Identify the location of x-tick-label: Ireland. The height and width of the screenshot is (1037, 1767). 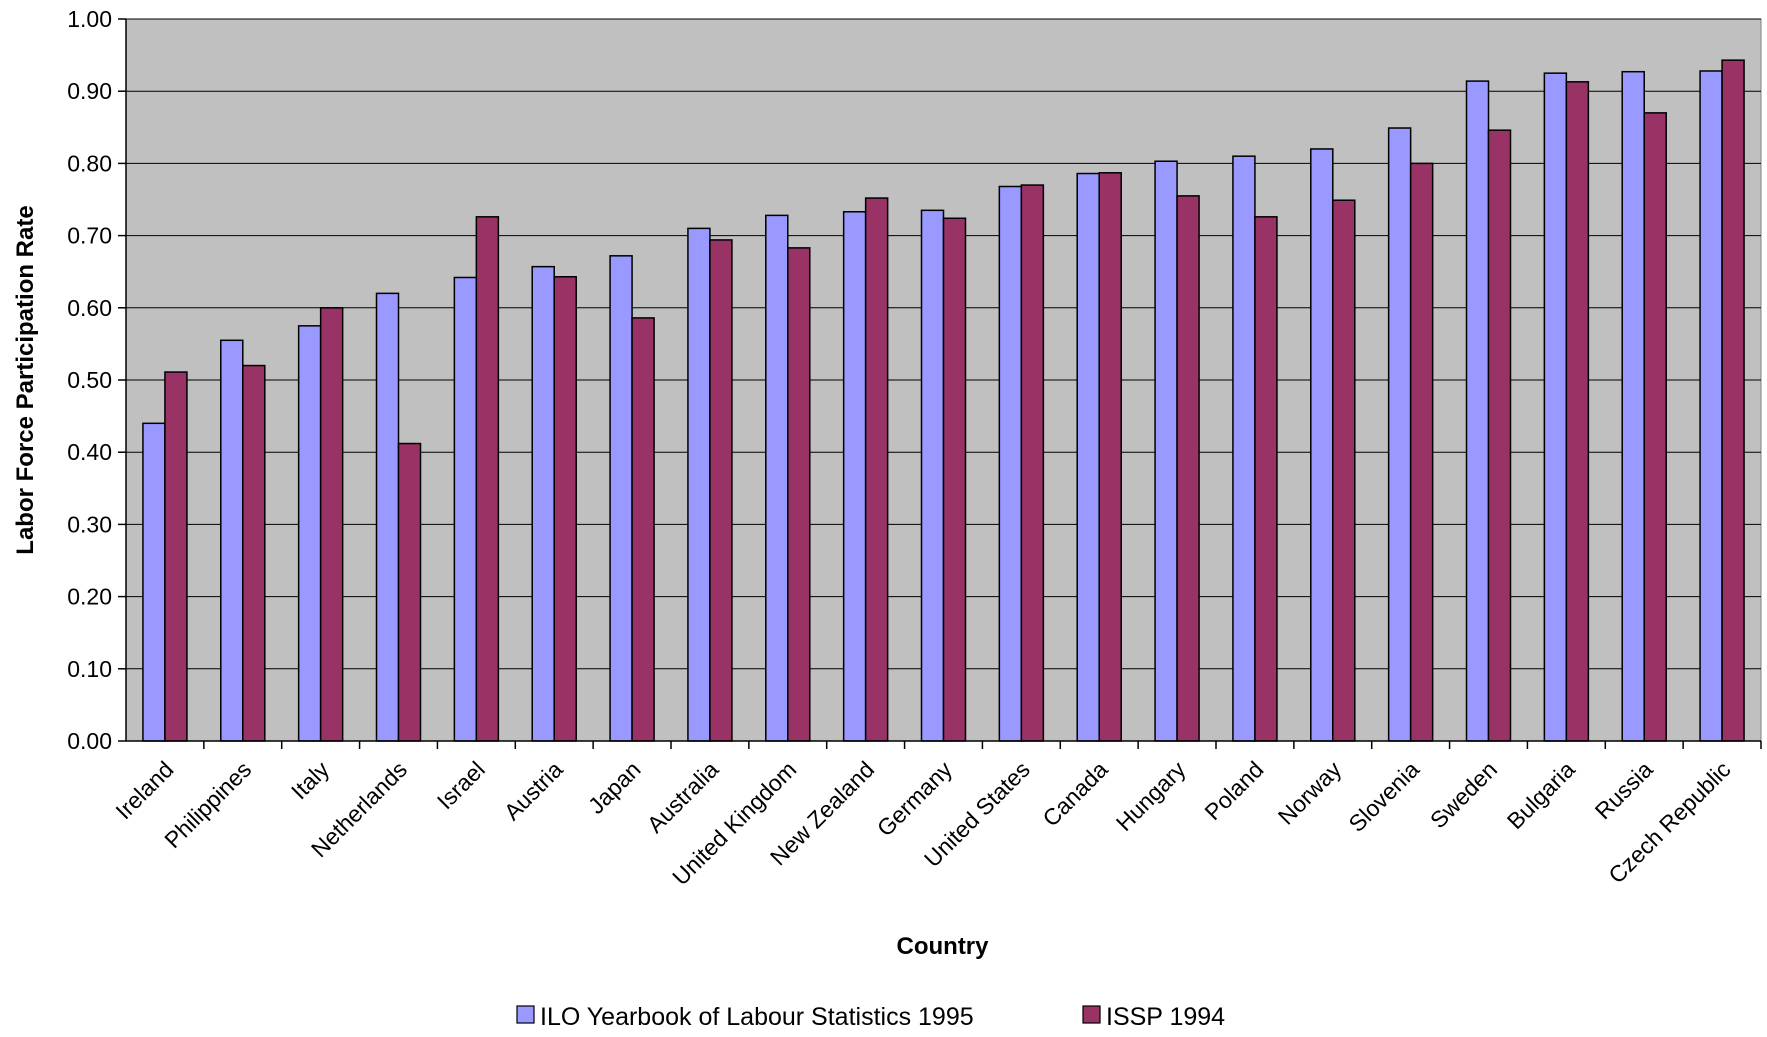
(144, 790).